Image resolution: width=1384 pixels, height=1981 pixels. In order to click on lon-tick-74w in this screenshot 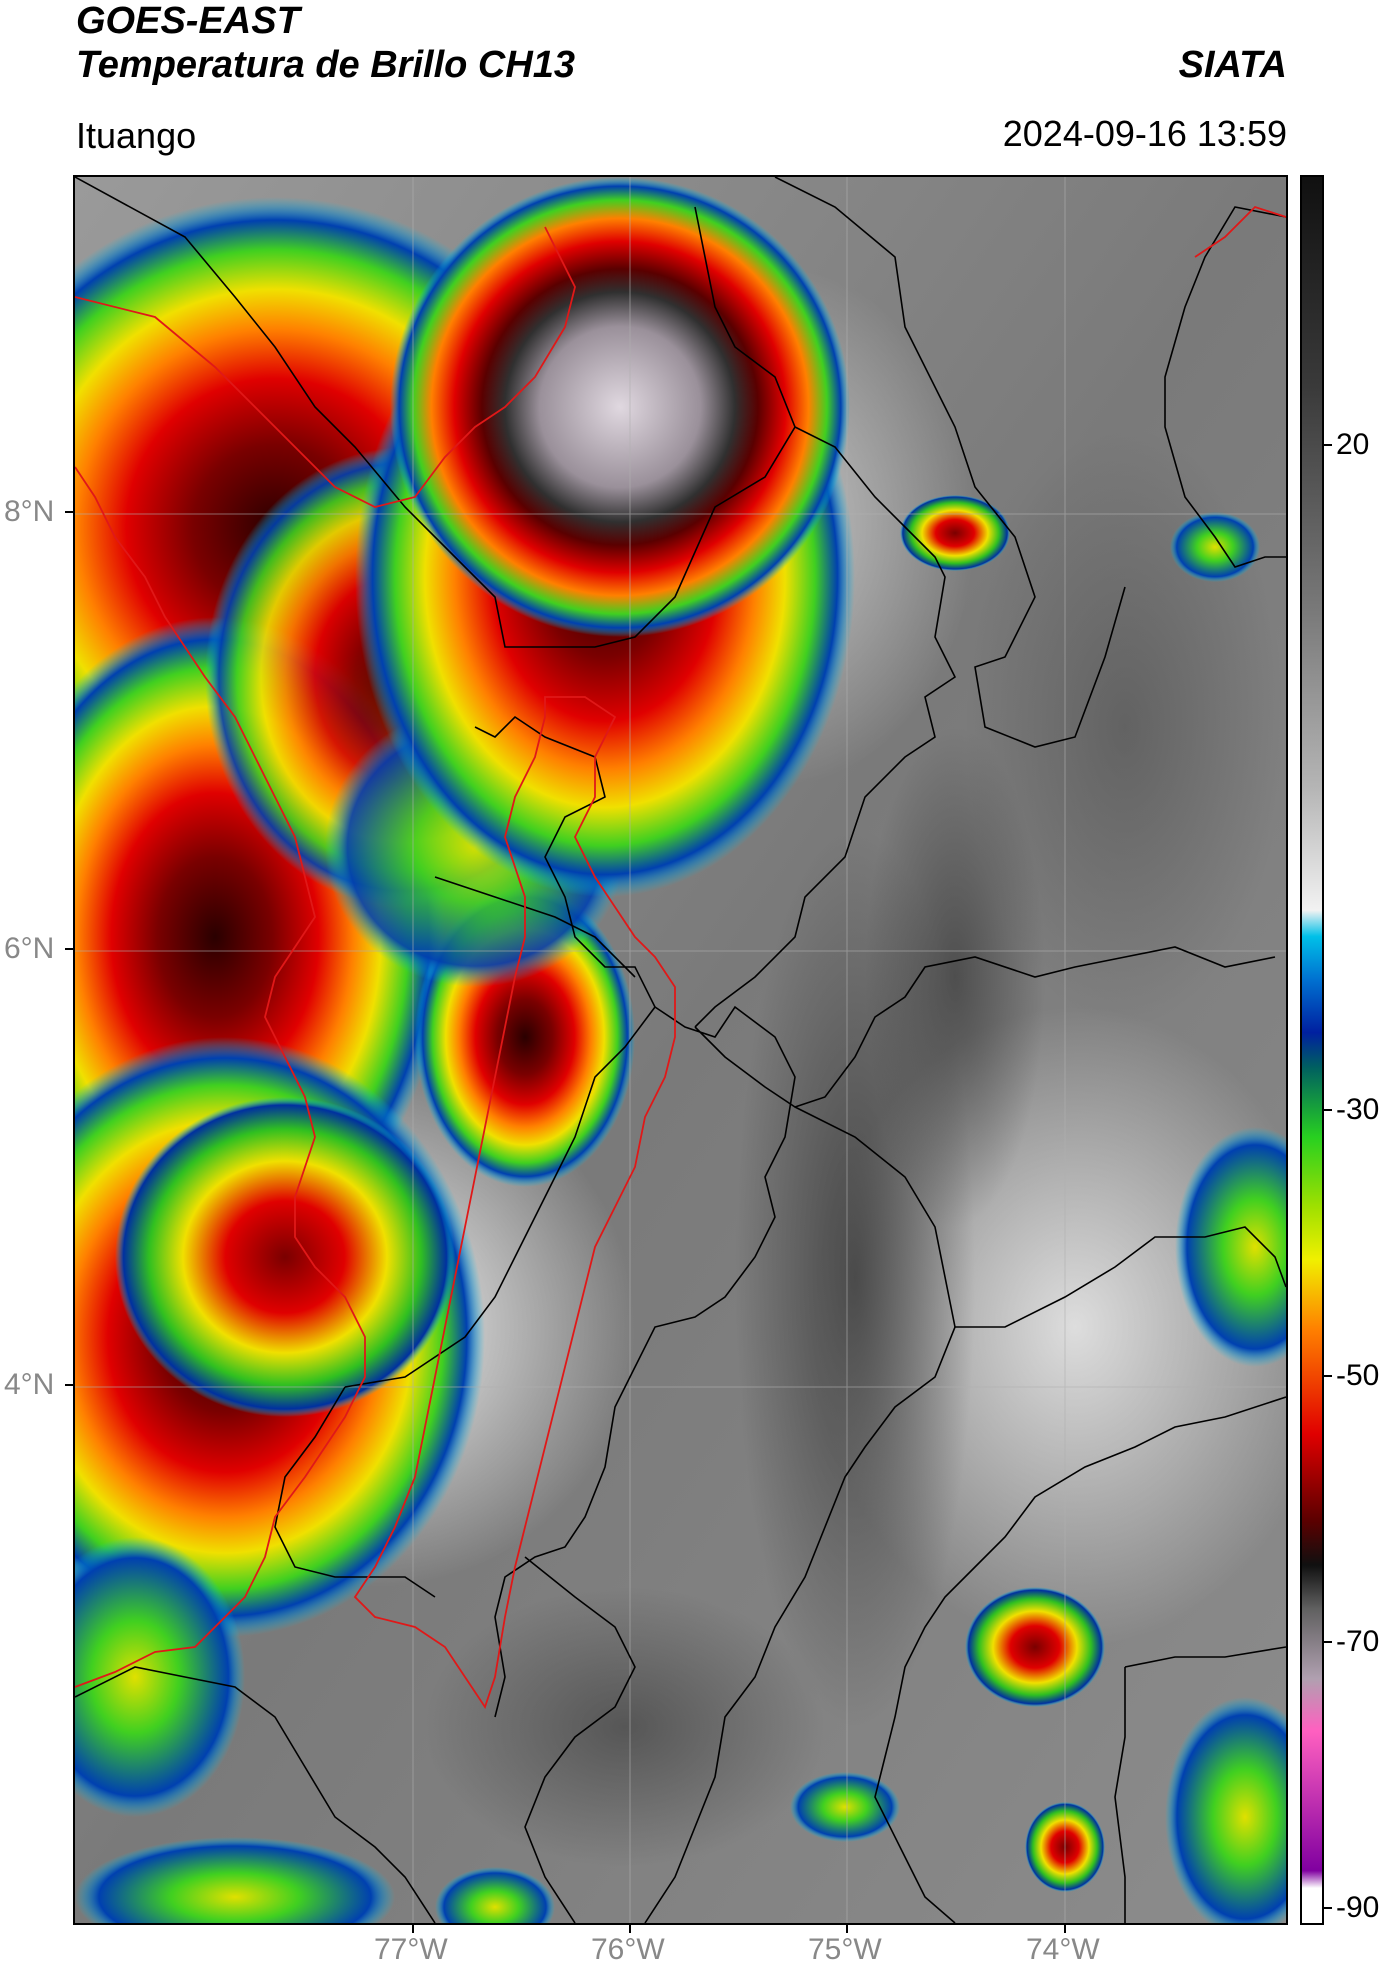, I will do `click(1065, 1929)`.